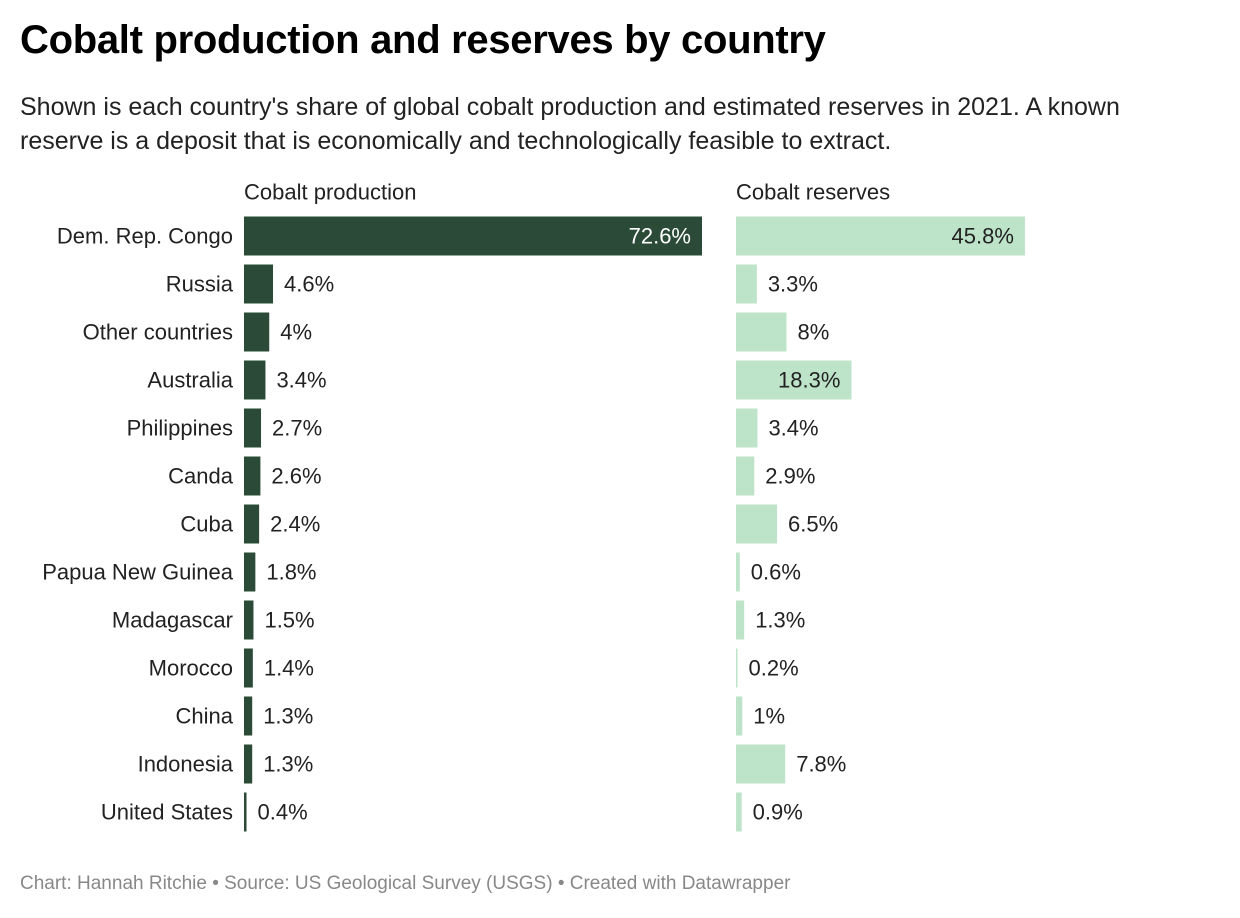  What do you see at coordinates (200, 284) in the screenshot?
I see `category-label: Russia` at bounding box center [200, 284].